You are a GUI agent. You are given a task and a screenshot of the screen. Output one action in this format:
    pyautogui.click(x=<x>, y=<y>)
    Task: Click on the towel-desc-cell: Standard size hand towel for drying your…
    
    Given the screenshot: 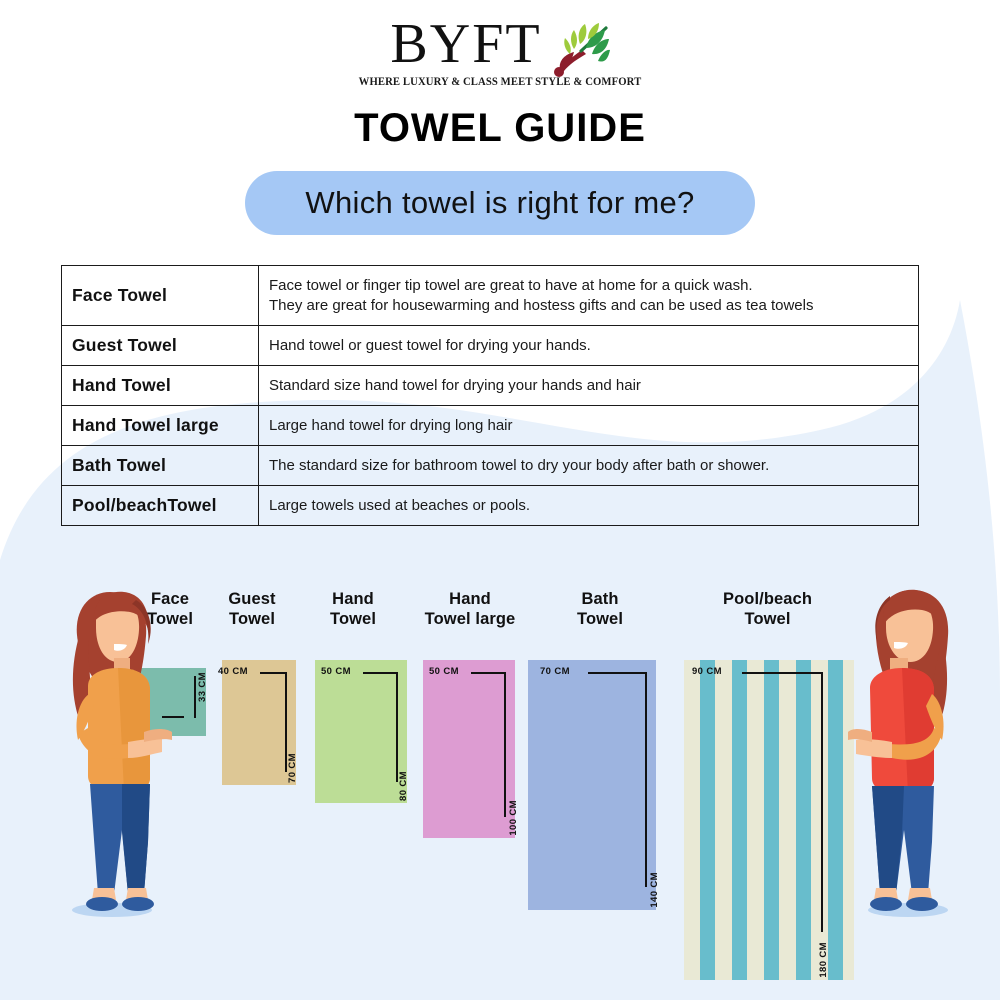 What is the action you would take?
    pyautogui.click(x=588, y=385)
    